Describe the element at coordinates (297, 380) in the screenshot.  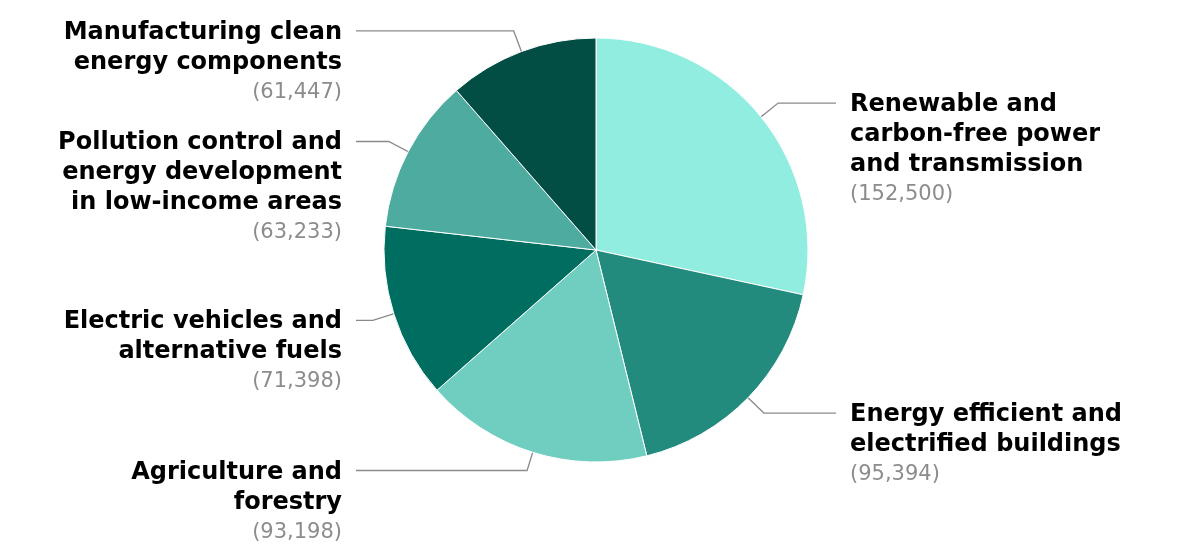
I see `data-label: (71,398)` at that location.